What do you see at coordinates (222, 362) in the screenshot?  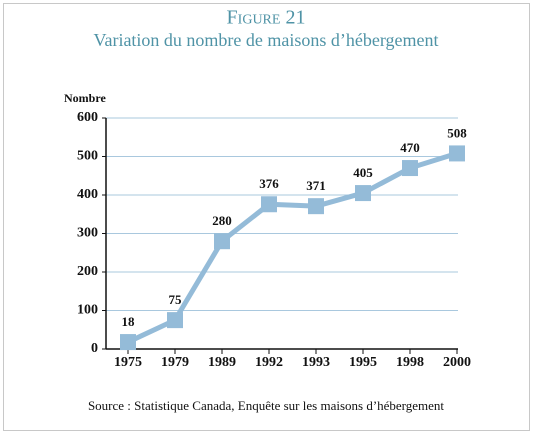 I see `x-tick-label: 1989` at bounding box center [222, 362].